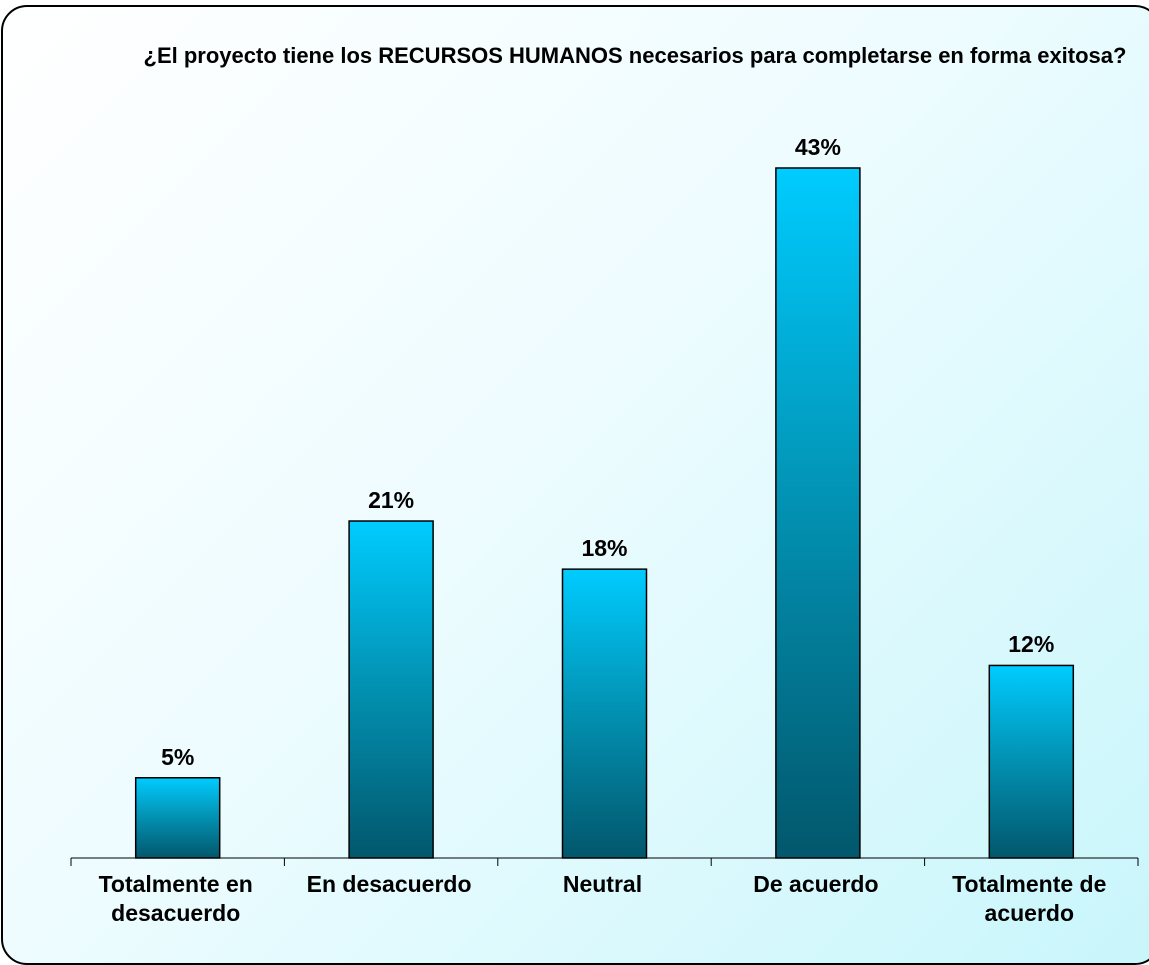 This screenshot has width=1149, height=965. I want to click on x-tick-label: En desacuerdo, so click(389, 884).